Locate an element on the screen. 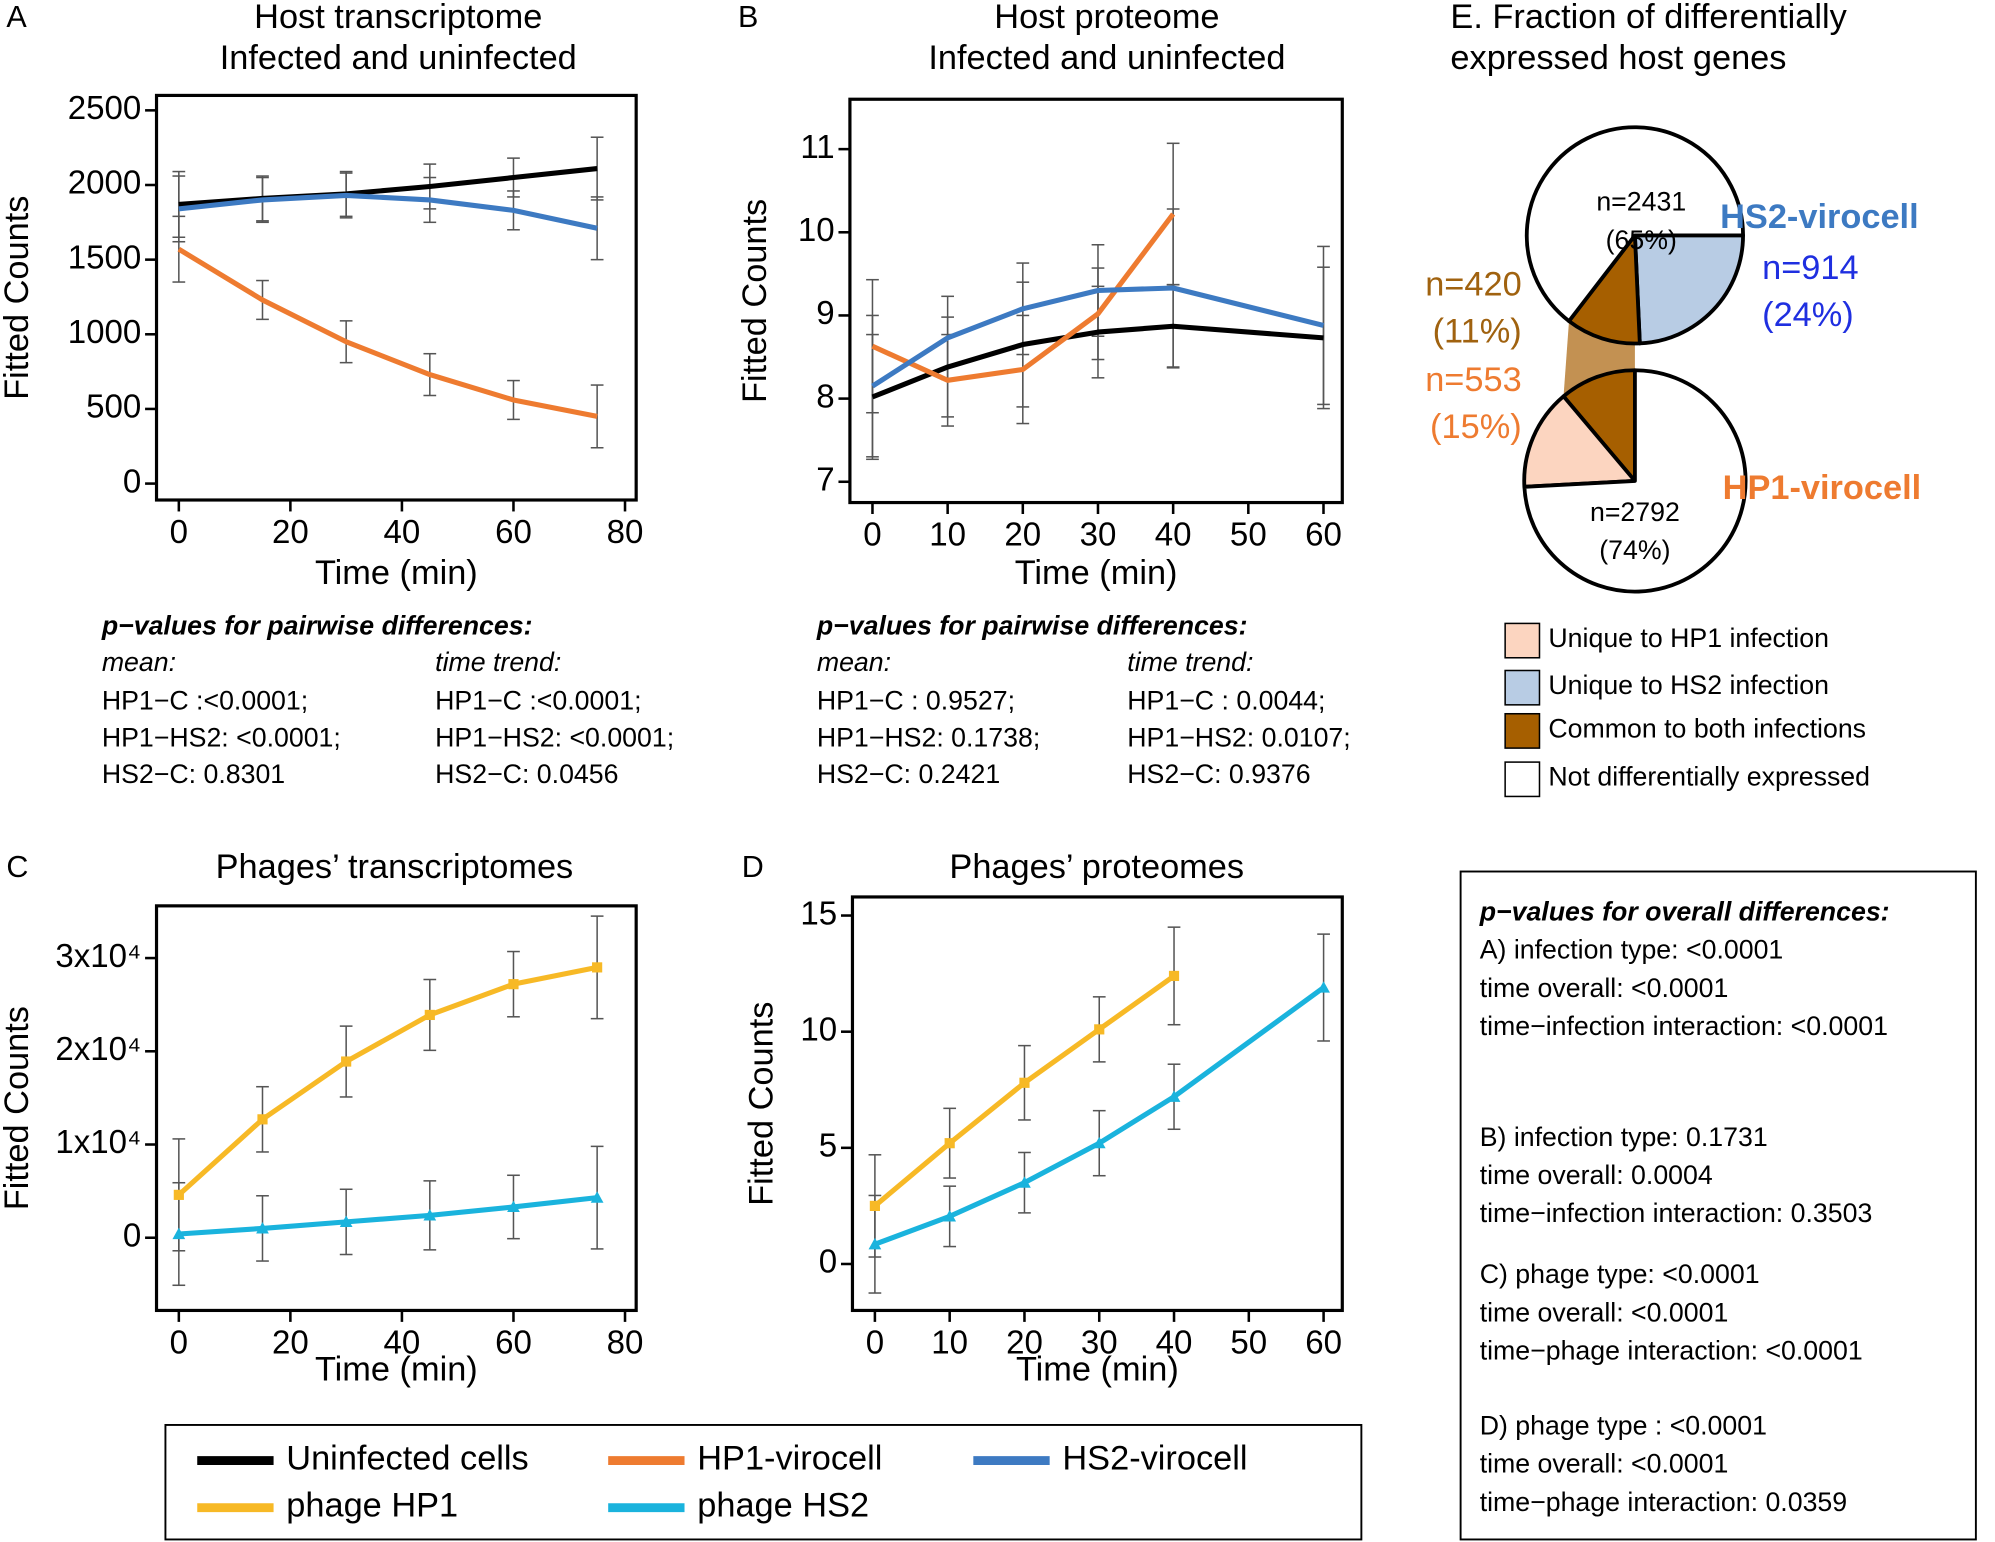  slice-value-label: n=914 is located at coordinates (1810, 268).